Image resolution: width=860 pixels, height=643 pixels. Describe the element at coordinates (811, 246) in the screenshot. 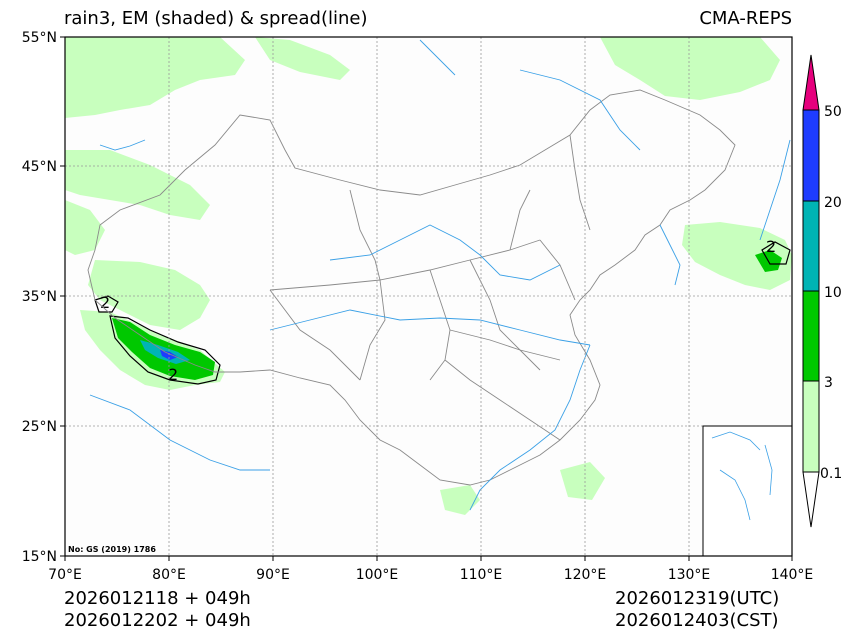

I see `colorbar-seg-cyan` at that location.